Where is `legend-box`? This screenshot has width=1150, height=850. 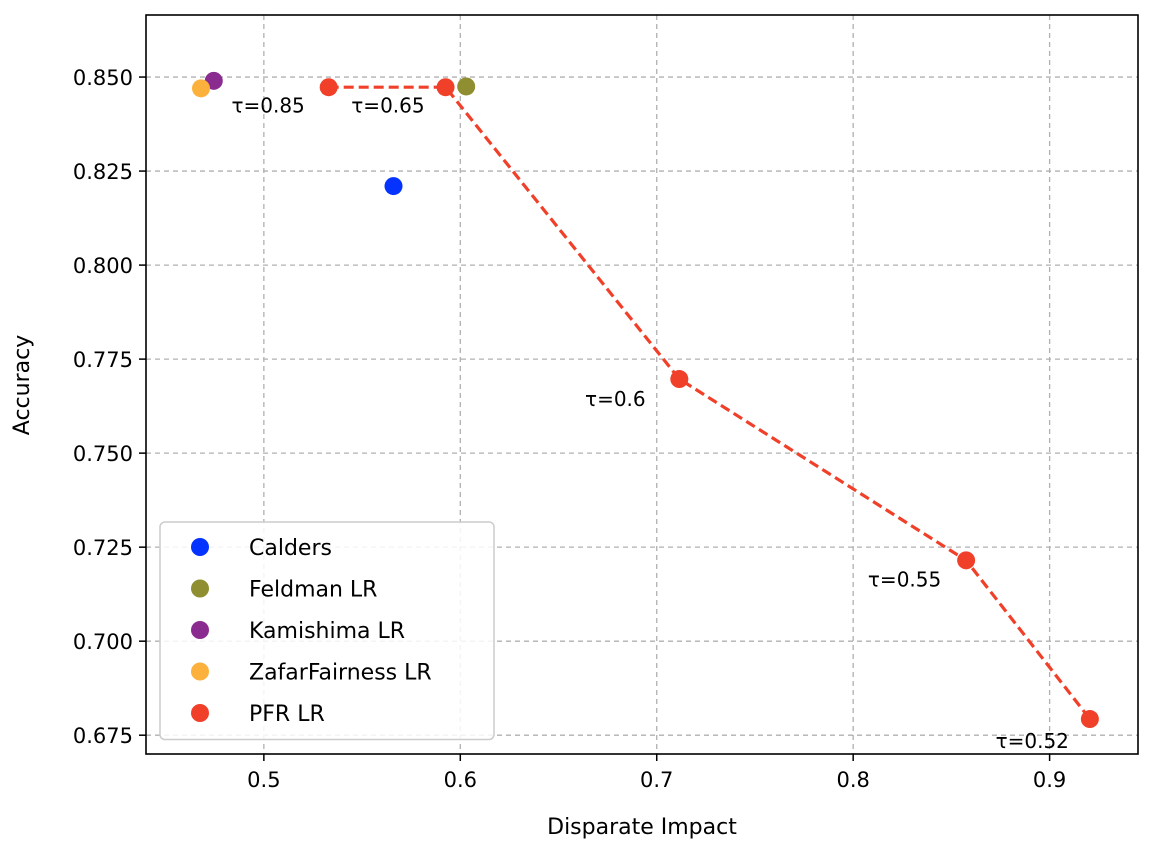
legend-box is located at coordinates (327, 631).